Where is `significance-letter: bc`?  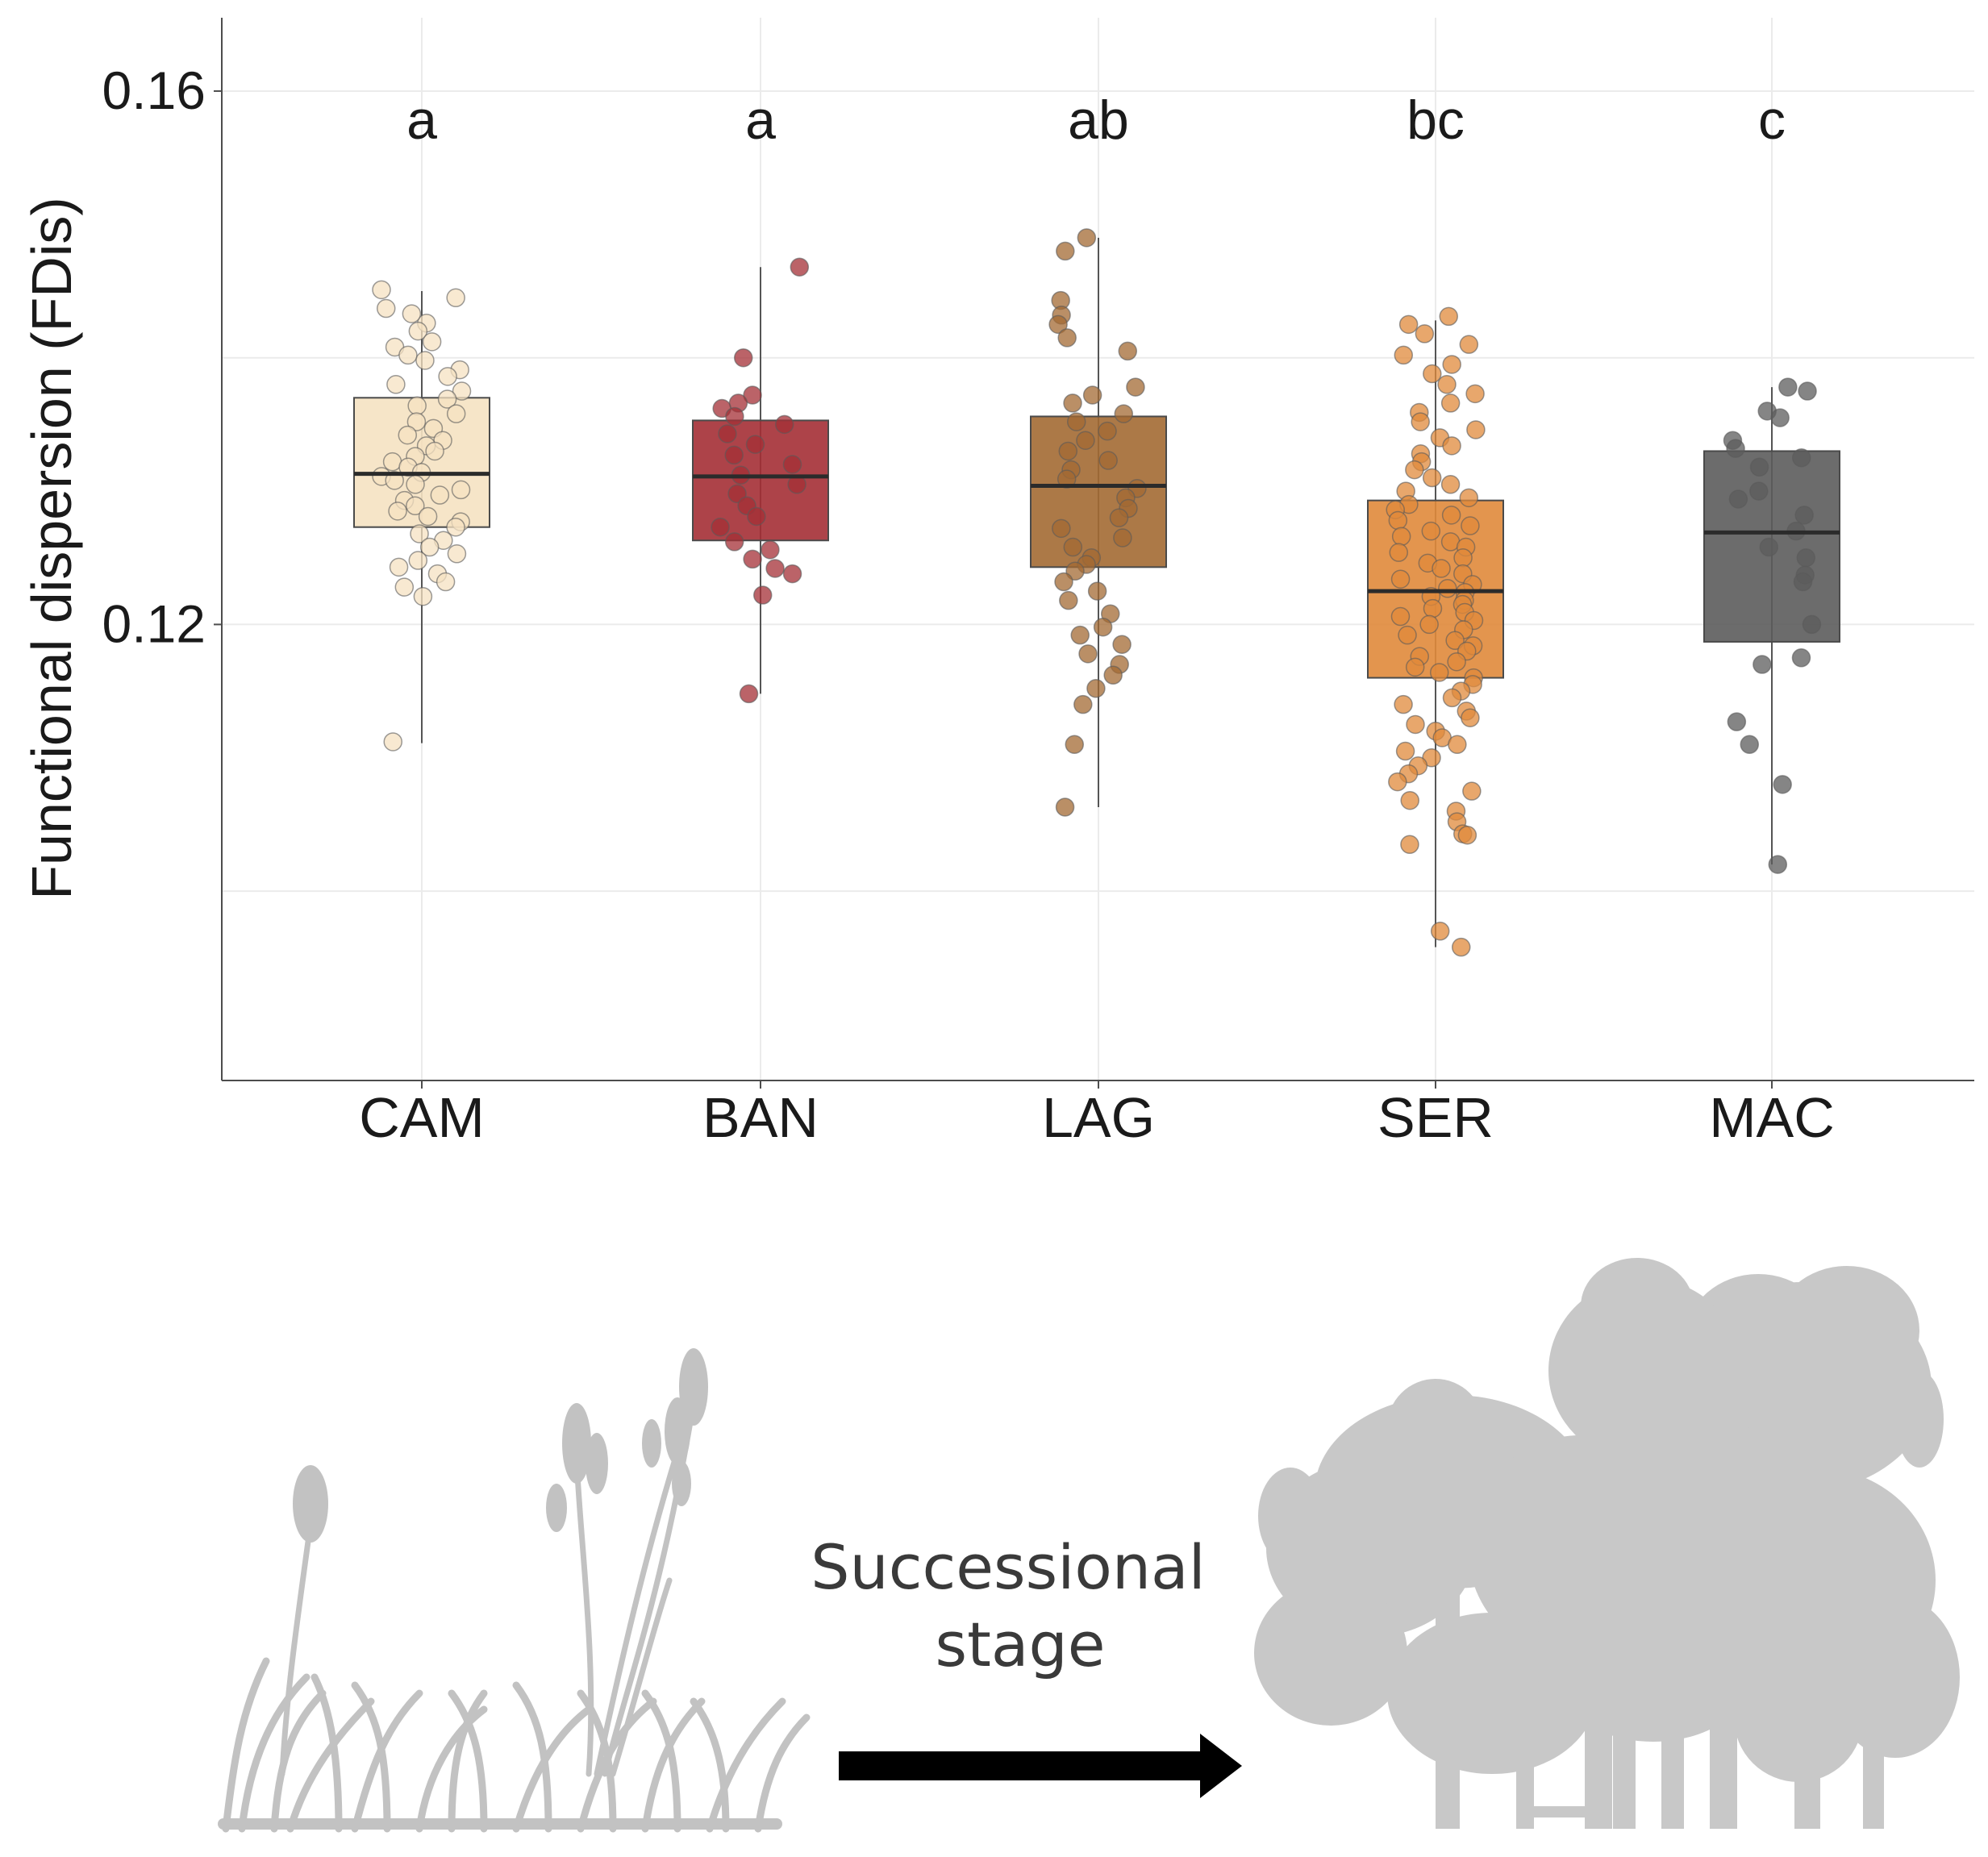 significance-letter: bc is located at coordinates (1436, 121).